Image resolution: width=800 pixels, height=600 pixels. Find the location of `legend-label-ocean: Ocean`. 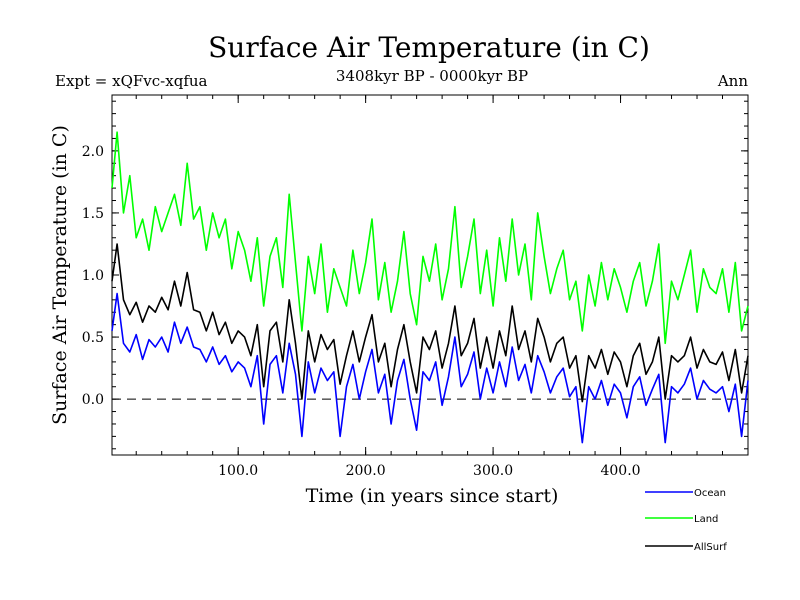

legend-label-ocean: Ocean is located at coordinates (710, 493).